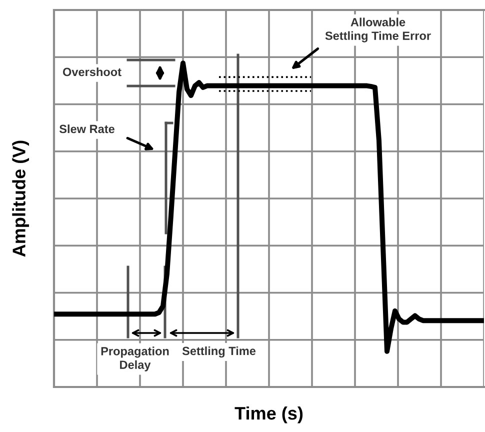 The image size is (485, 432). What do you see at coordinates (268, 415) in the screenshot?
I see `x-axis-title: Time (s)` at bounding box center [268, 415].